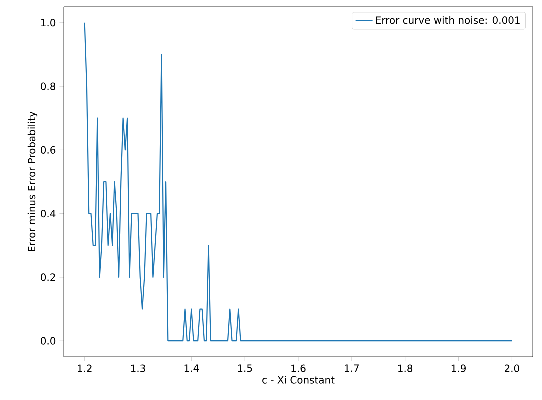 This screenshot has width=542, height=400. I want to click on x-tick-label: 1.7, so click(352, 368).